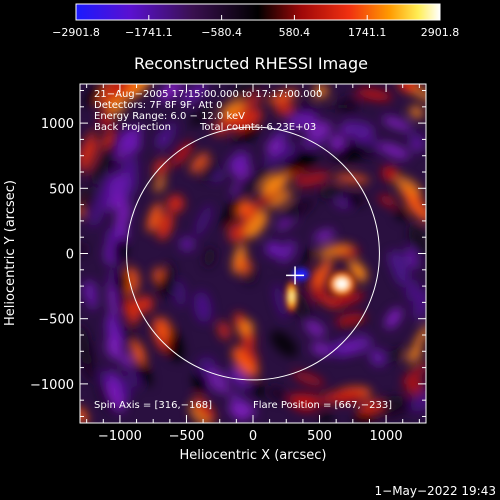  I want to click on colorbar, so click(258, 12).